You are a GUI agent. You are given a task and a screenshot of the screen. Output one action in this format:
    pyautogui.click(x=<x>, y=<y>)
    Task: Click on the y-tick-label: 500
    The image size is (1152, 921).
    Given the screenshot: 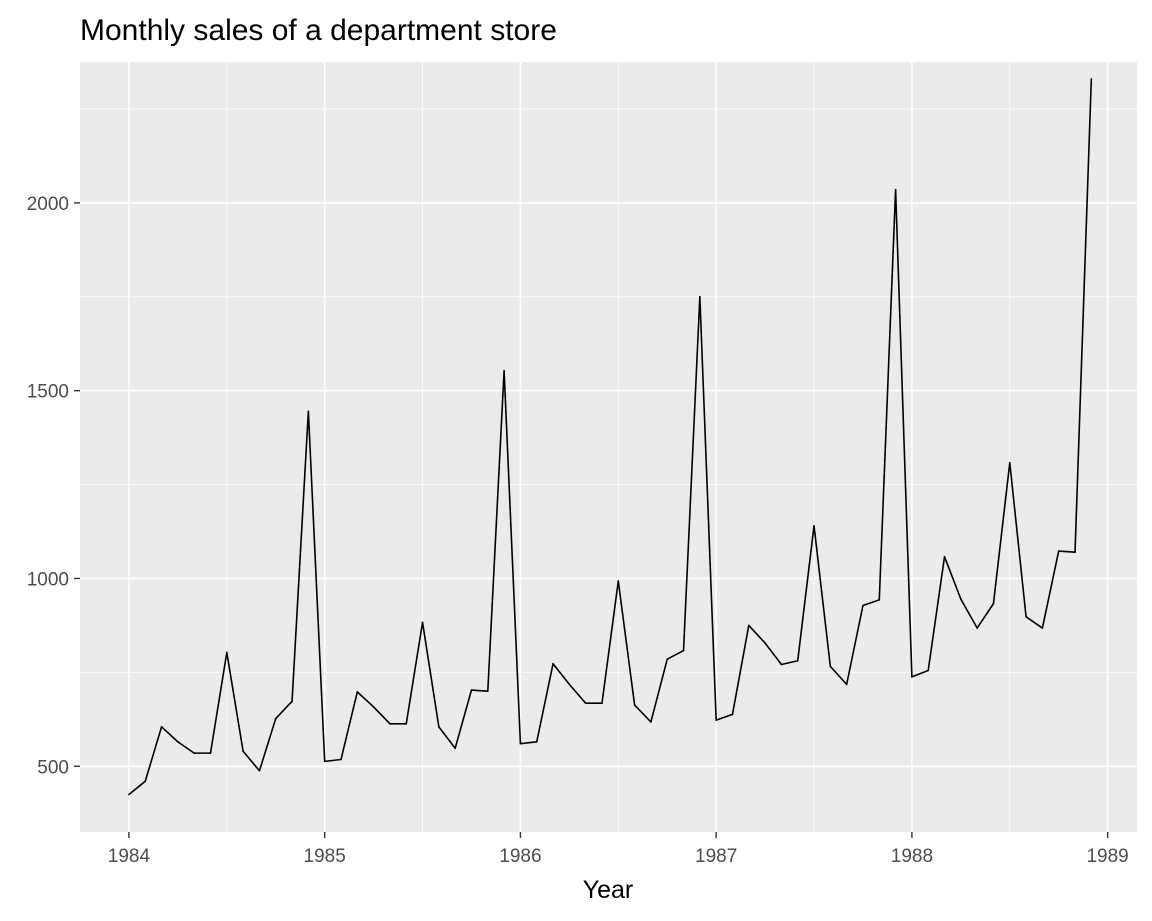 What is the action you would take?
    pyautogui.click(x=53, y=767)
    